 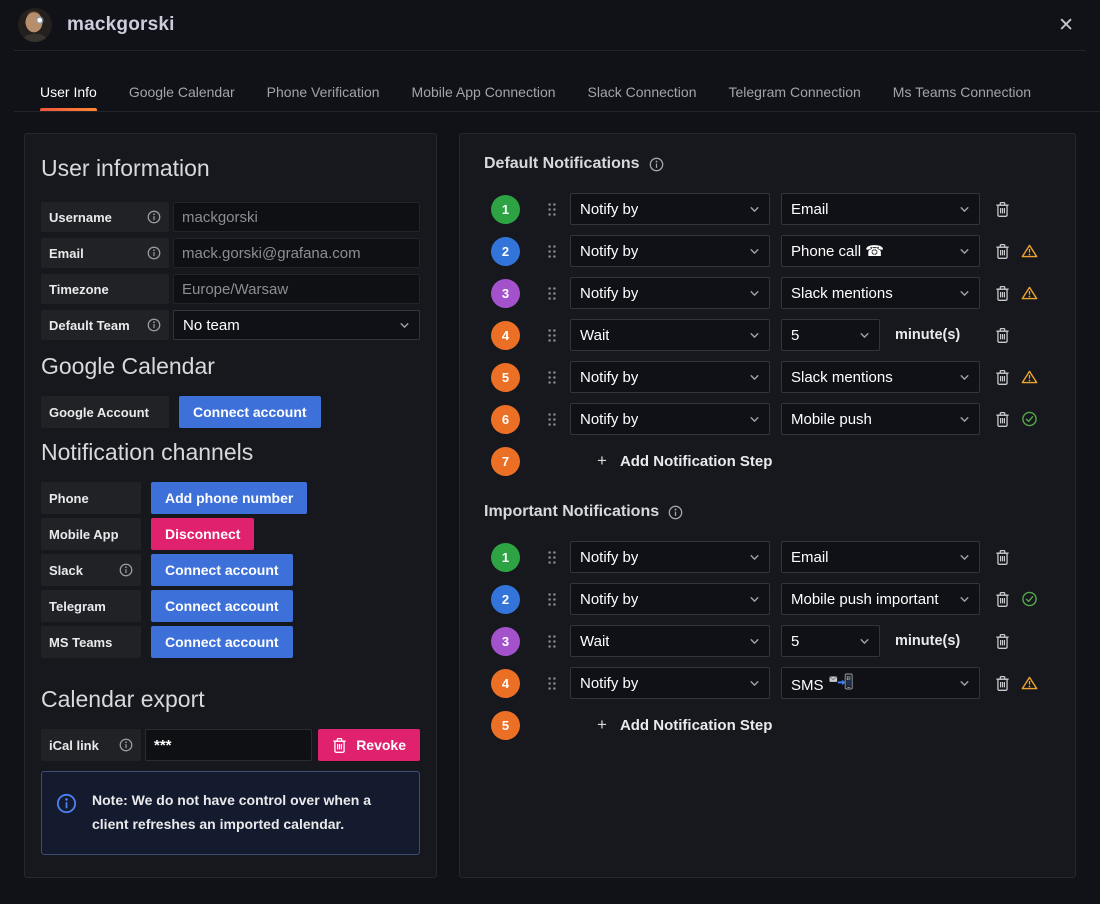 I want to click on close-button: ✕, so click(x=1066, y=25).